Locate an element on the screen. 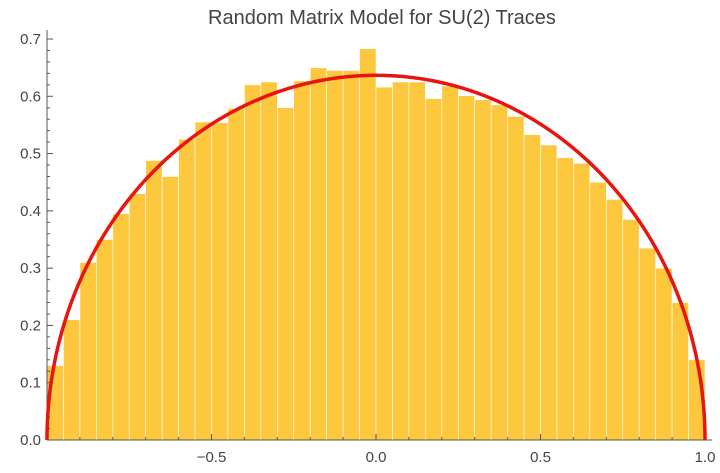 This screenshot has width=720, height=473. x-tick-label: 0.5 is located at coordinates (540, 457).